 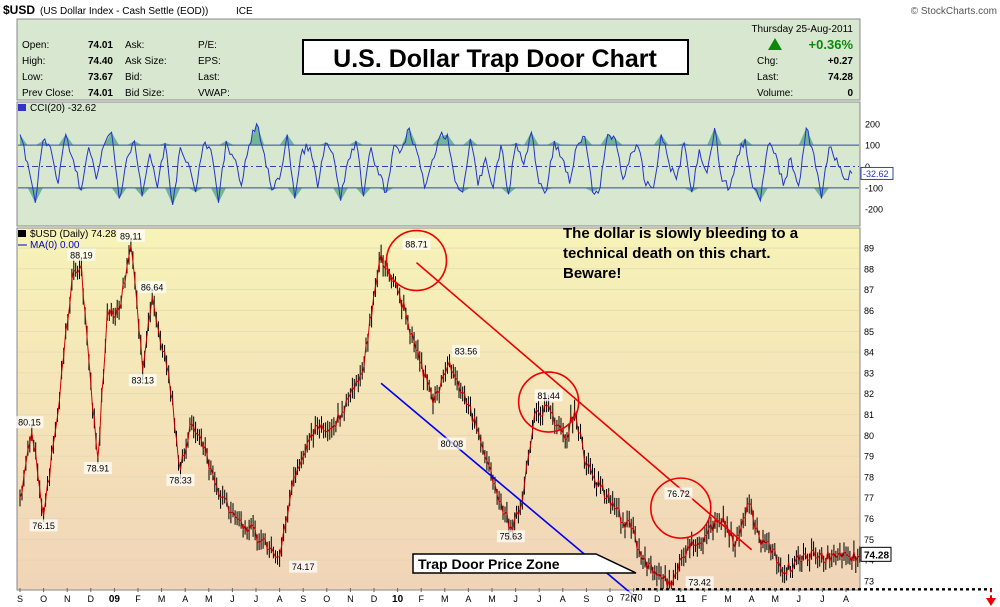 I want to click on quote-value: 0, so click(x=850, y=93).